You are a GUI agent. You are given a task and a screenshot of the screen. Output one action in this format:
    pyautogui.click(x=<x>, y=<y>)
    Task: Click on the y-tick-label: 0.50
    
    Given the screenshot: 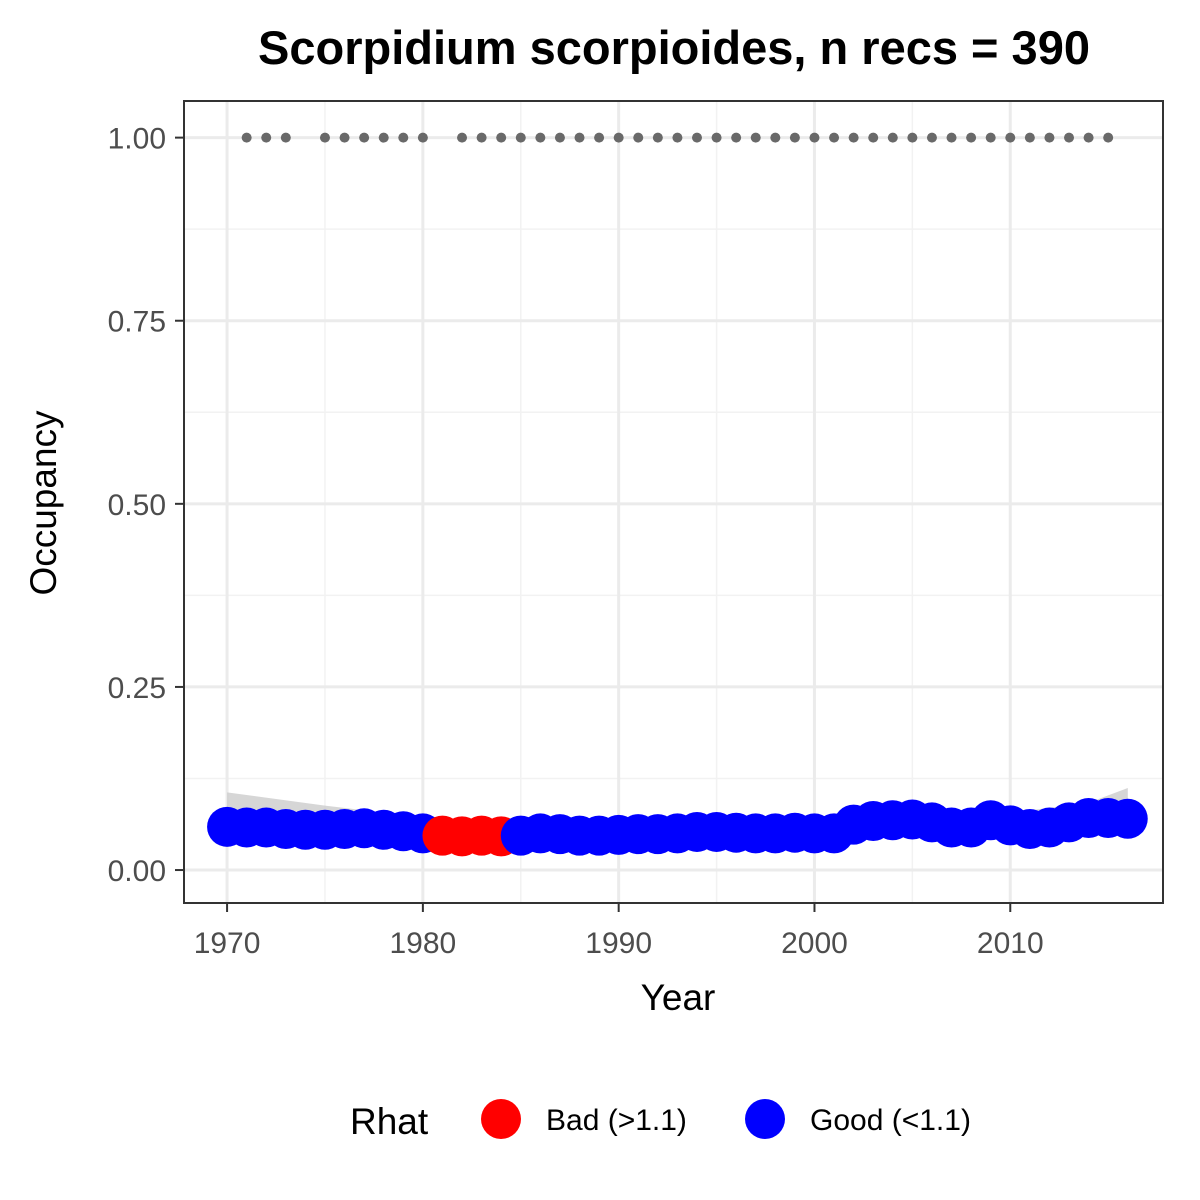 What is the action you would take?
    pyautogui.click(x=137, y=505)
    